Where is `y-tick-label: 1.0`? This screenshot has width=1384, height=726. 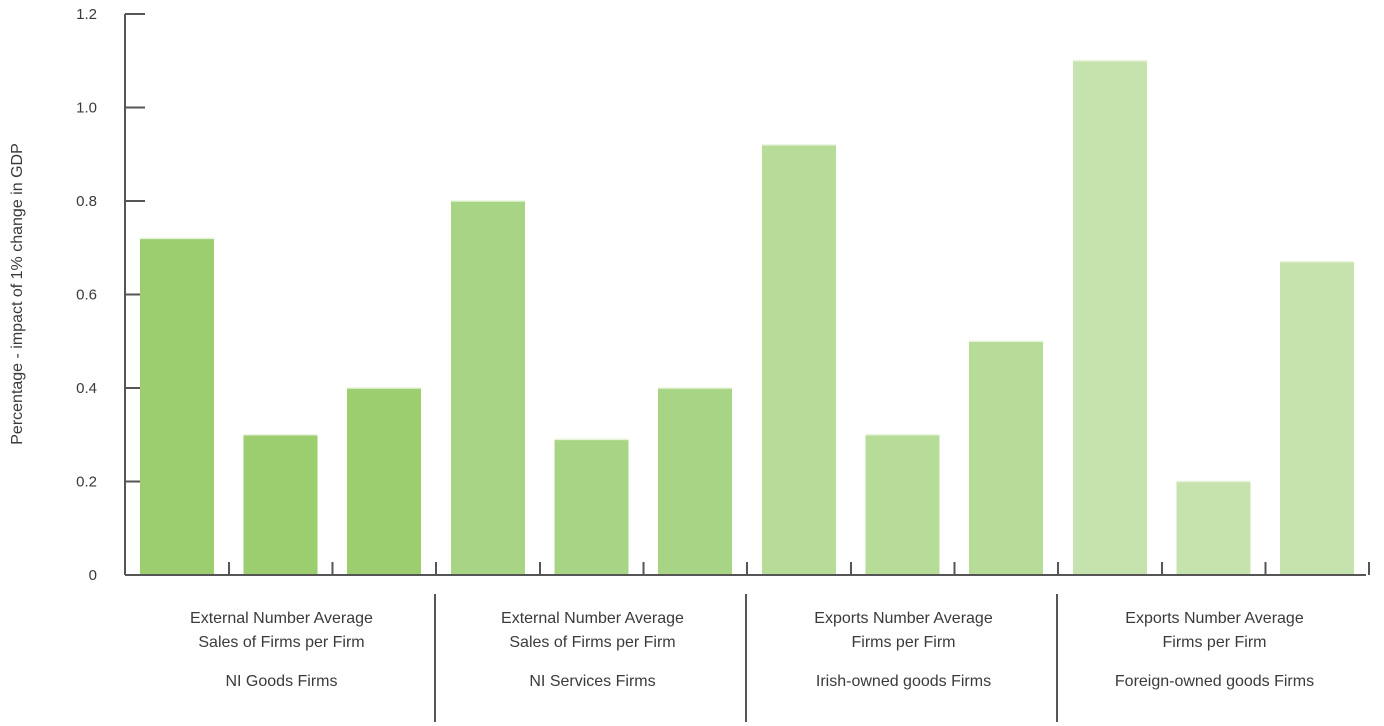
y-tick-label: 1.0 is located at coordinates (86, 108).